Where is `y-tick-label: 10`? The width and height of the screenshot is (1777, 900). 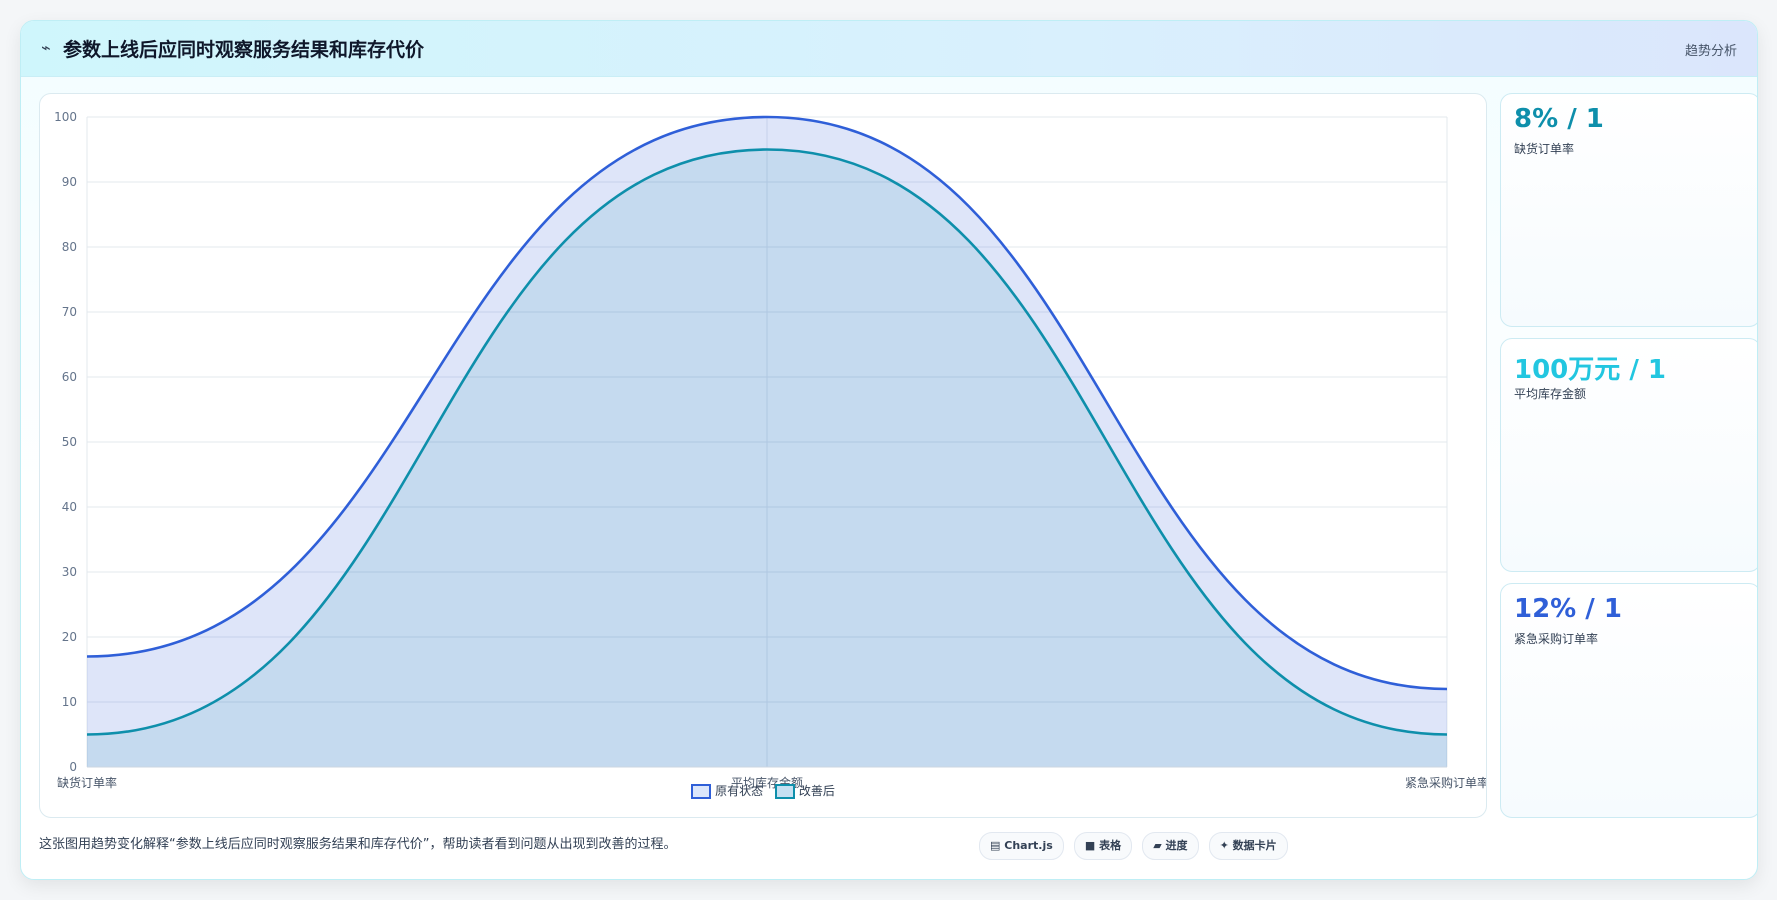
y-tick-label: 10 is located at coordinates (69, 702).